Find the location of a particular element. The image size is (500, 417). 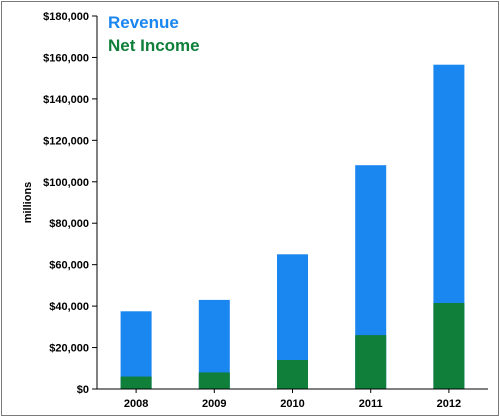

bar-net-income-2011 is located at coordinates (371, 362).